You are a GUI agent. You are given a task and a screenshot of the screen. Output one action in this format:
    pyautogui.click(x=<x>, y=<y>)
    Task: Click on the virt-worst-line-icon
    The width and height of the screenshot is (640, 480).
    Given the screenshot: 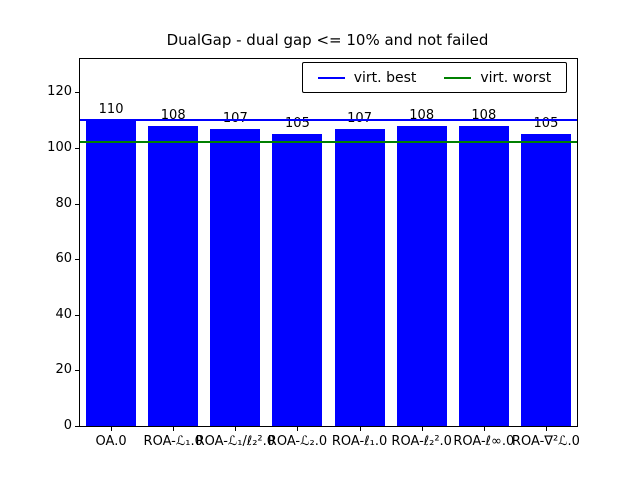 What is the action you would take?
    pyautogui.click(x=458, y=77)
    